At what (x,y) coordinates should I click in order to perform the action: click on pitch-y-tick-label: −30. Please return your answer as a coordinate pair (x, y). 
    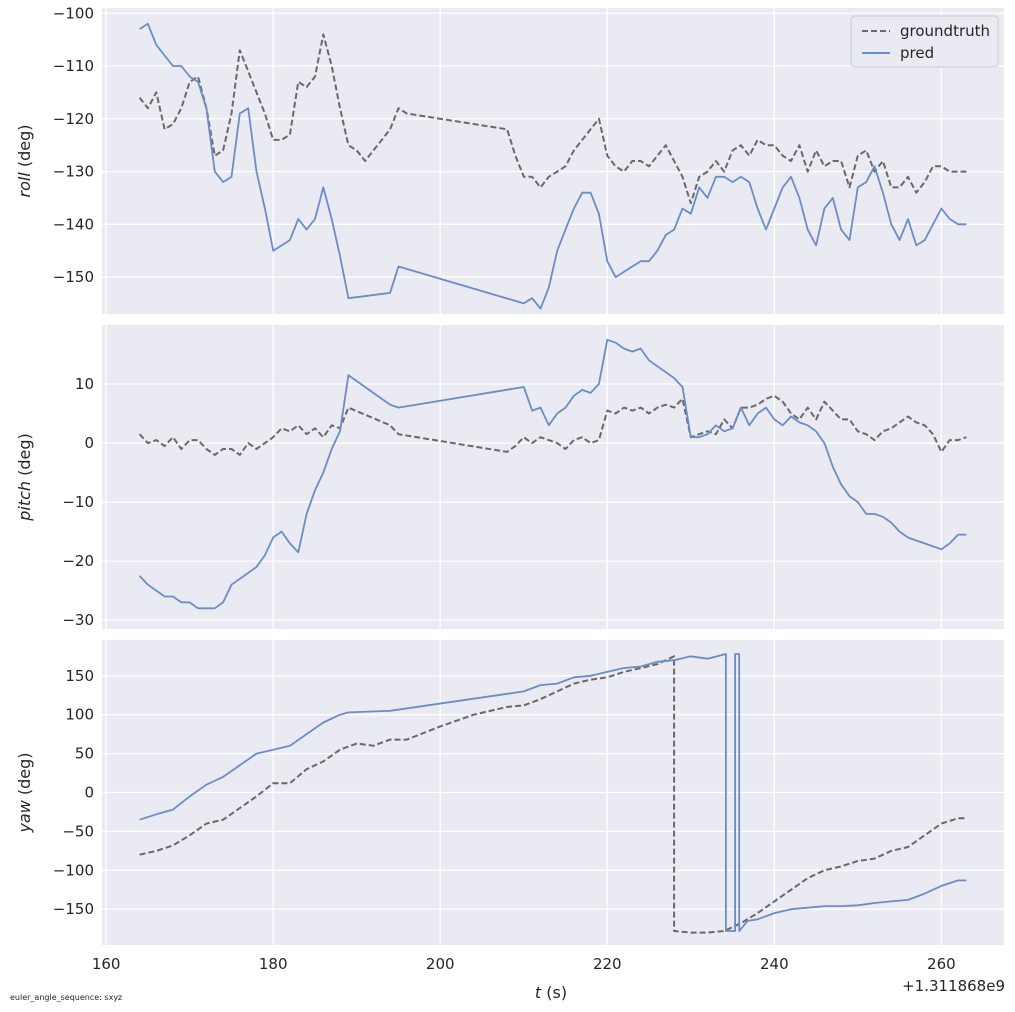
    Looking at the image, I should click on (78, 620).